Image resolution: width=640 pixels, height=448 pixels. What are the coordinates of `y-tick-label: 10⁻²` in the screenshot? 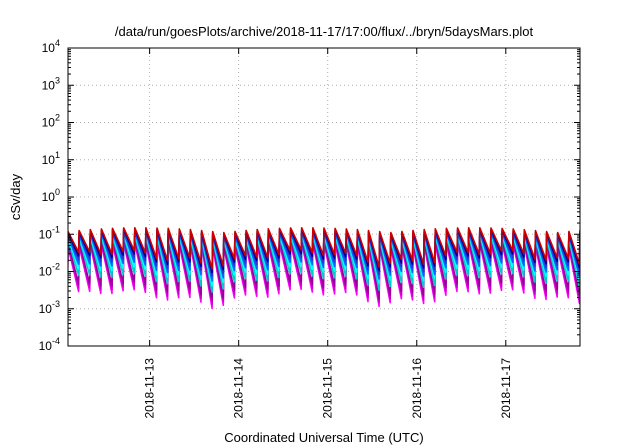 It's located at (49, 270).